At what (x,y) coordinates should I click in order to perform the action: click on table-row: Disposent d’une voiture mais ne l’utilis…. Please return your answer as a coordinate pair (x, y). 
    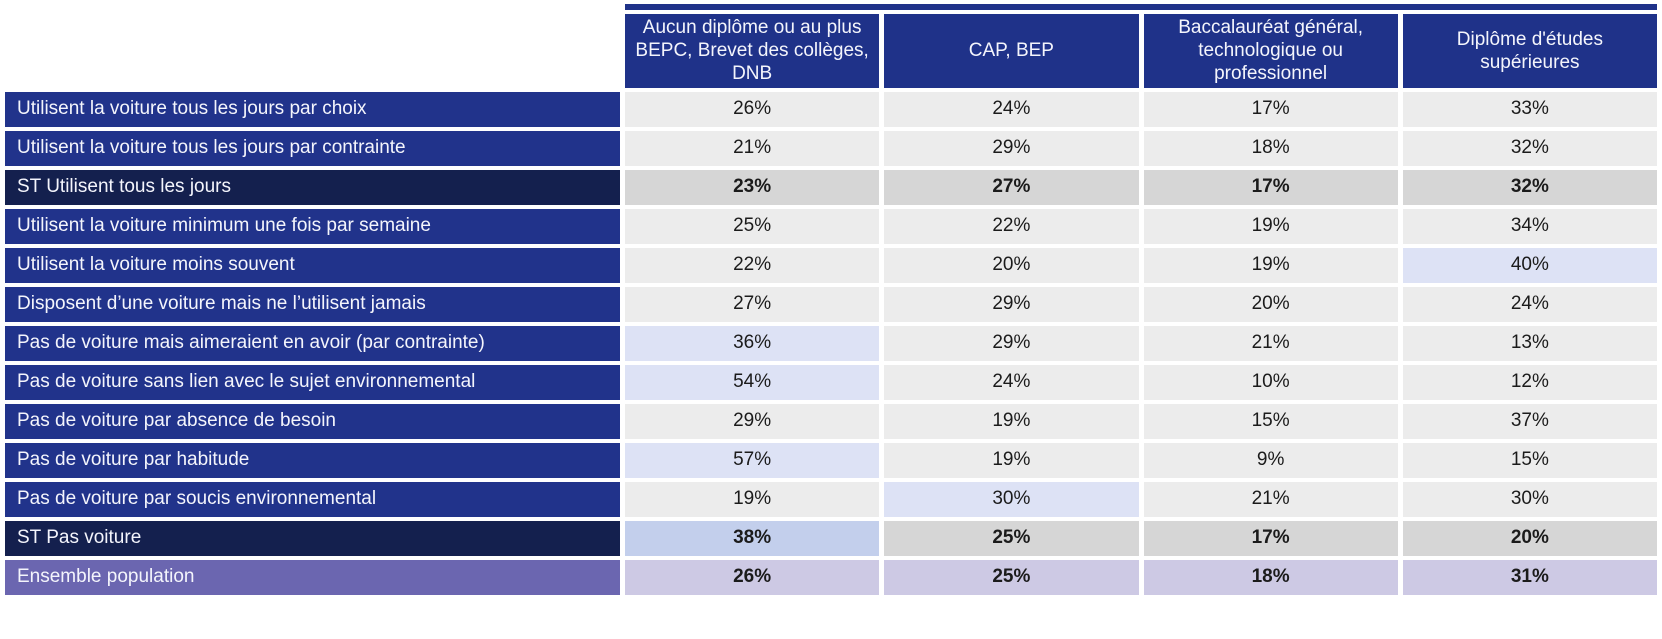
    Looking at the image, I should click on (831, 304).